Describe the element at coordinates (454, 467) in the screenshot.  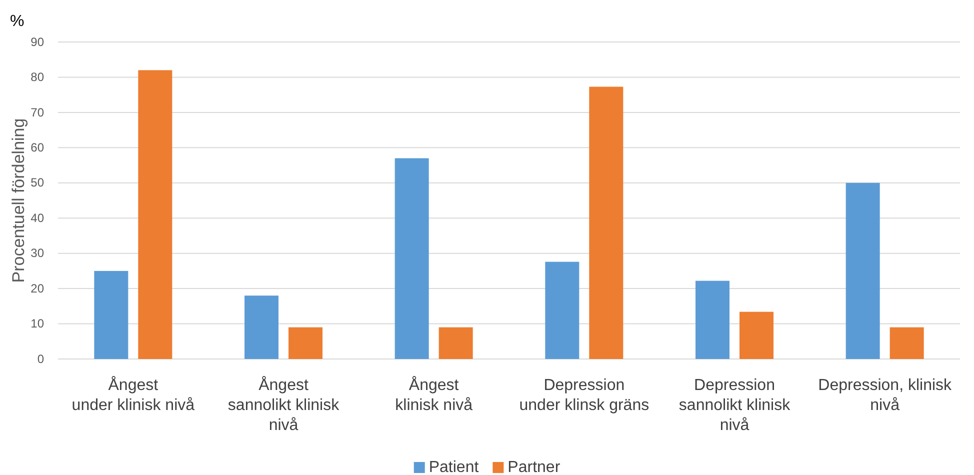
I see `legend-label: Patient` at that location.